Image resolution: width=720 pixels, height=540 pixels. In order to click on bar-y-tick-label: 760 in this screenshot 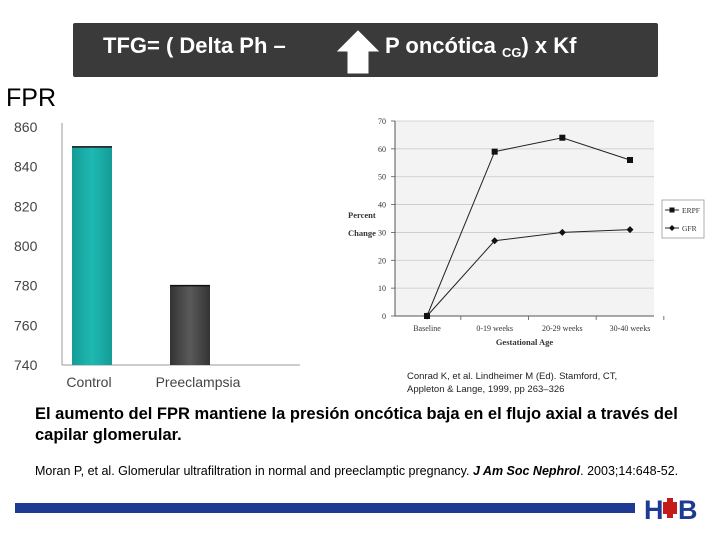, I will do `click(26, 325)`.